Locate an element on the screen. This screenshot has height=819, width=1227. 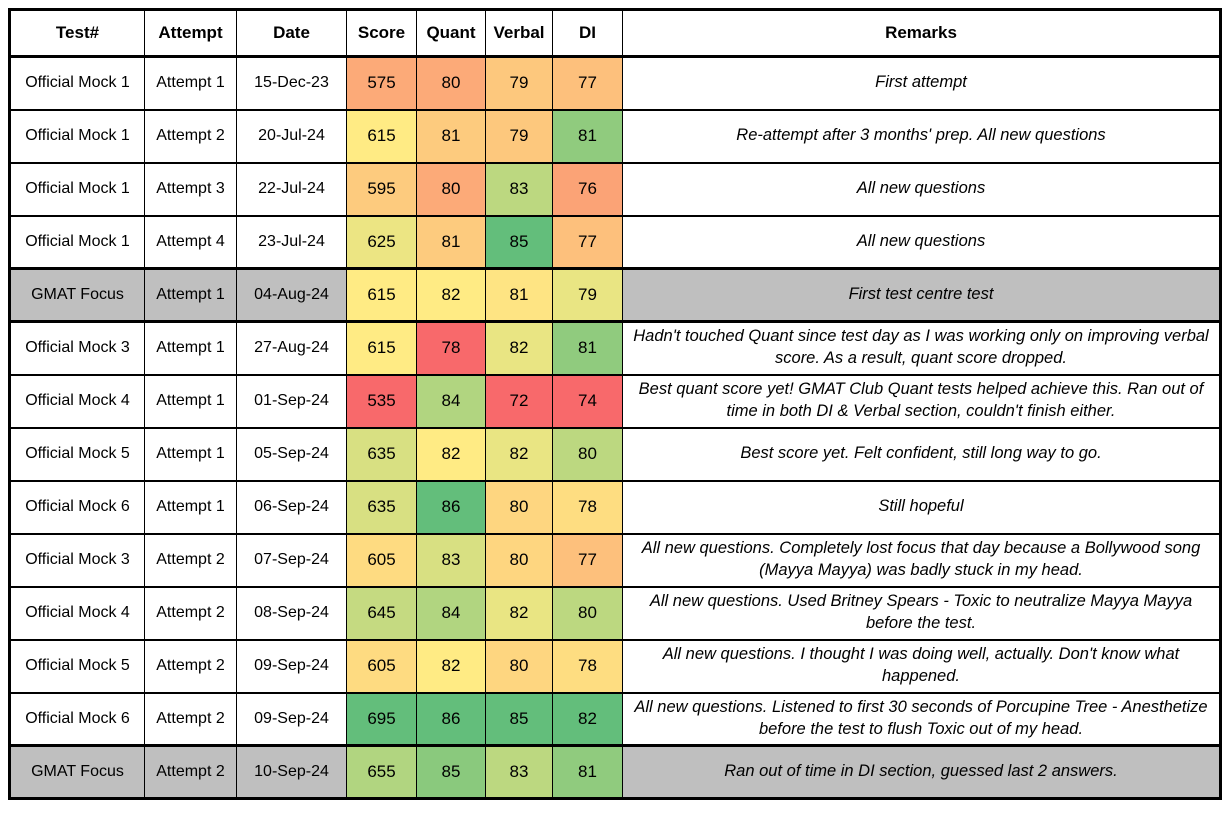
score-cell: 645 is located at coordinates (381, 613).